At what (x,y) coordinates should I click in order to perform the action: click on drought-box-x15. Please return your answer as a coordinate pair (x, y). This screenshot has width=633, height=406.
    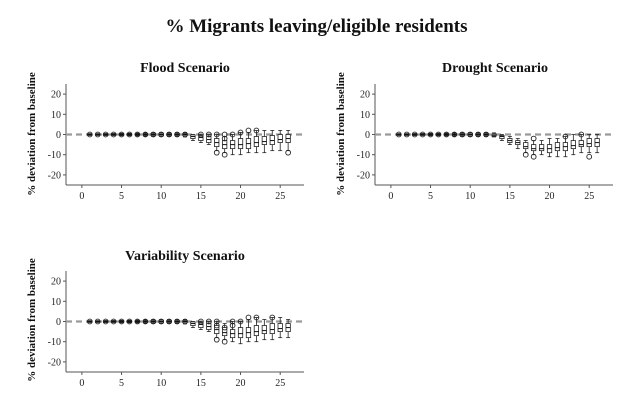
    Looking at the image, I should click on (510, 141).